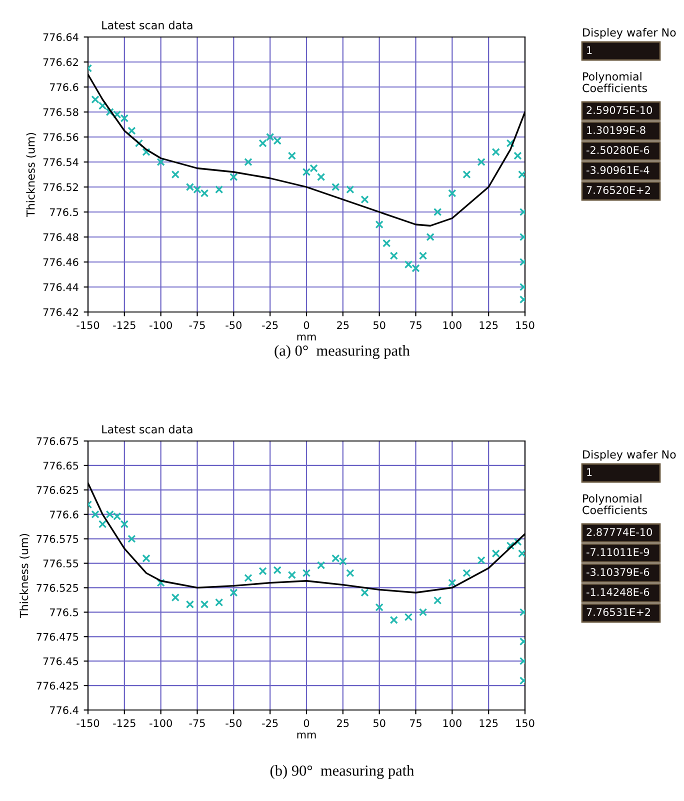 The width and height of the screenshot is (684, 801). Describe the element at coordinates (57, 588) in the screenshot. I see `y-tick-label: 776.525` at that location.